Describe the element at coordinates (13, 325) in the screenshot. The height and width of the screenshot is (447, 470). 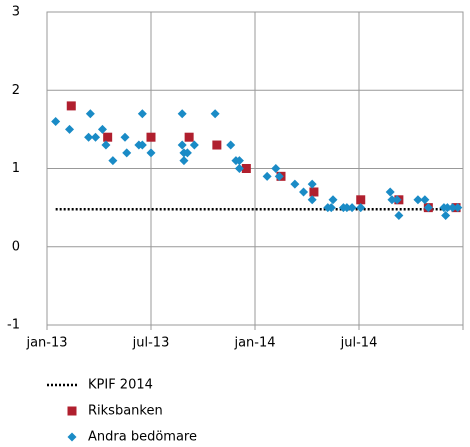
I see `y-tick-label: -1` at that location.